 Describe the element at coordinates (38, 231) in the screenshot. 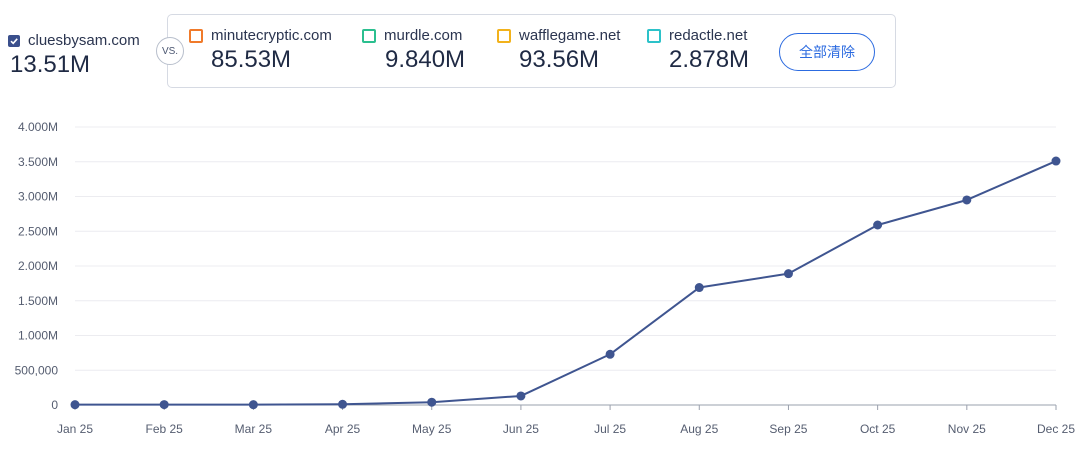

I see `y-tick-label: 2.500M` at that location.